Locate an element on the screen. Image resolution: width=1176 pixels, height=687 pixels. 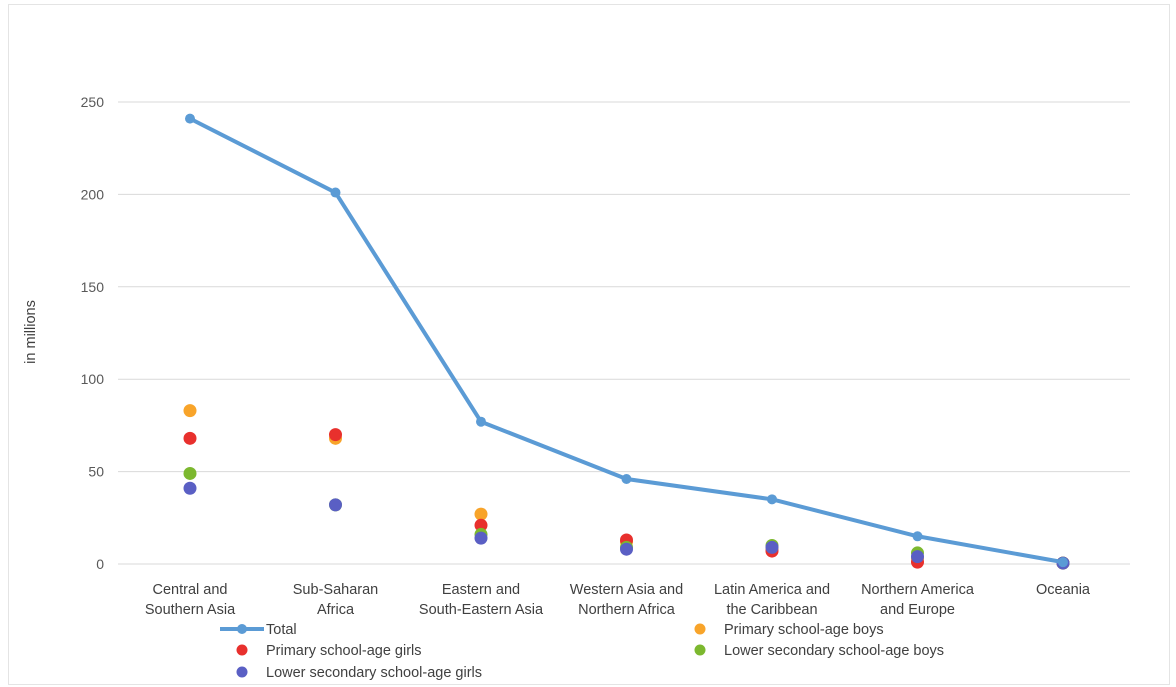
x-category-label: Latin America and the Caribbean is located at coordinates (772, 600).